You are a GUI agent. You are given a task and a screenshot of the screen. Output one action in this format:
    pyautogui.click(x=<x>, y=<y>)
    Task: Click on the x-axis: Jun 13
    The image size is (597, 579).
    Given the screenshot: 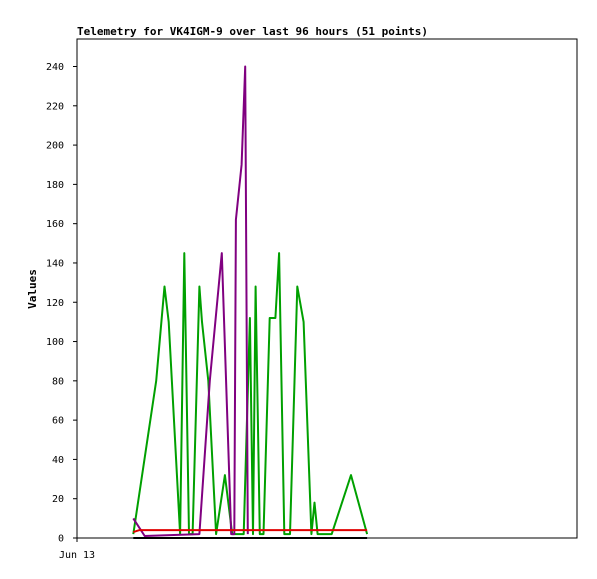 What is the action you would take?
    pyautogui.click(x=77, y=549)
    